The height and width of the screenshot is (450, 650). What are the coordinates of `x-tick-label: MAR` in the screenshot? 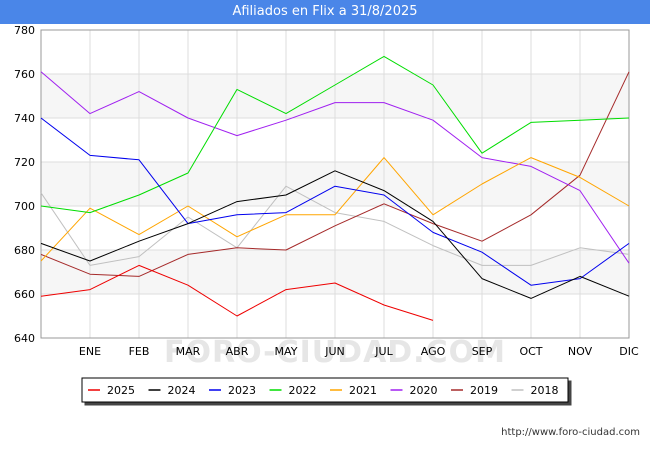 It's located at (188, 351).